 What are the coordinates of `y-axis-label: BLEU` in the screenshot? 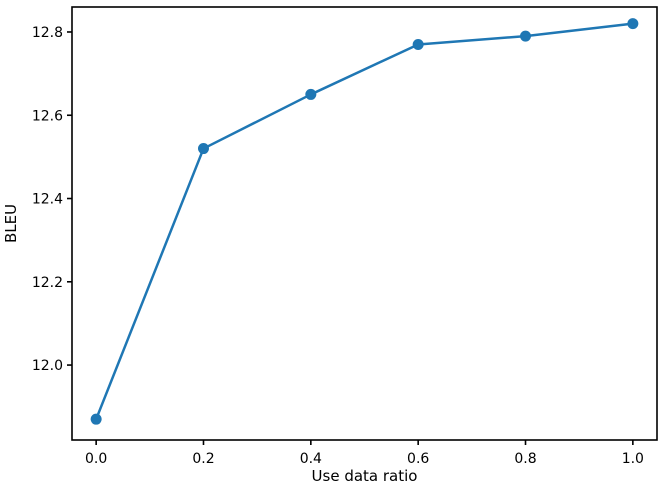 It's located at (11, 223).